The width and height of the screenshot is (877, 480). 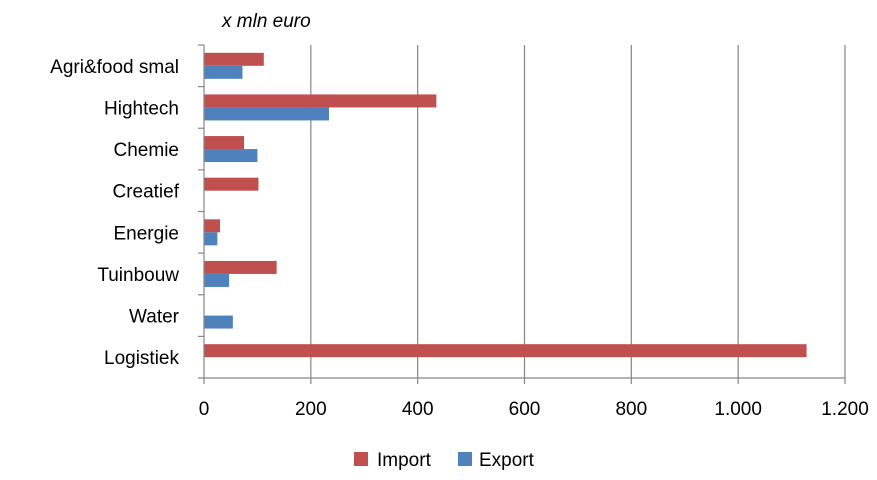 What do you see at coordinates (311, 409) in the screenshot?
I see `x-tick-label: 200` at bounding box center [311, 409].